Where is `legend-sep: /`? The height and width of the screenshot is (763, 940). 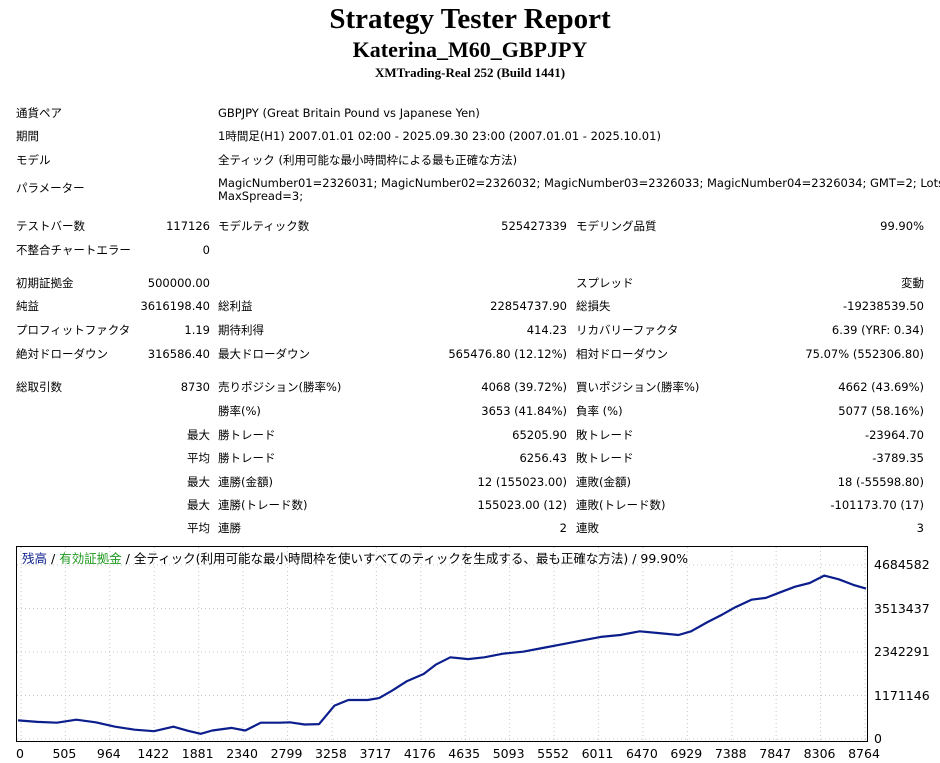 legend-sep: / is located at coordinates (53, 558).